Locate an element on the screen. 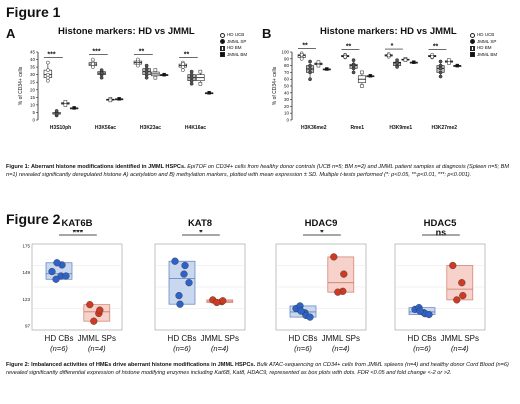  x-category-label: H3K56ac is located at coordinates (105, 128).